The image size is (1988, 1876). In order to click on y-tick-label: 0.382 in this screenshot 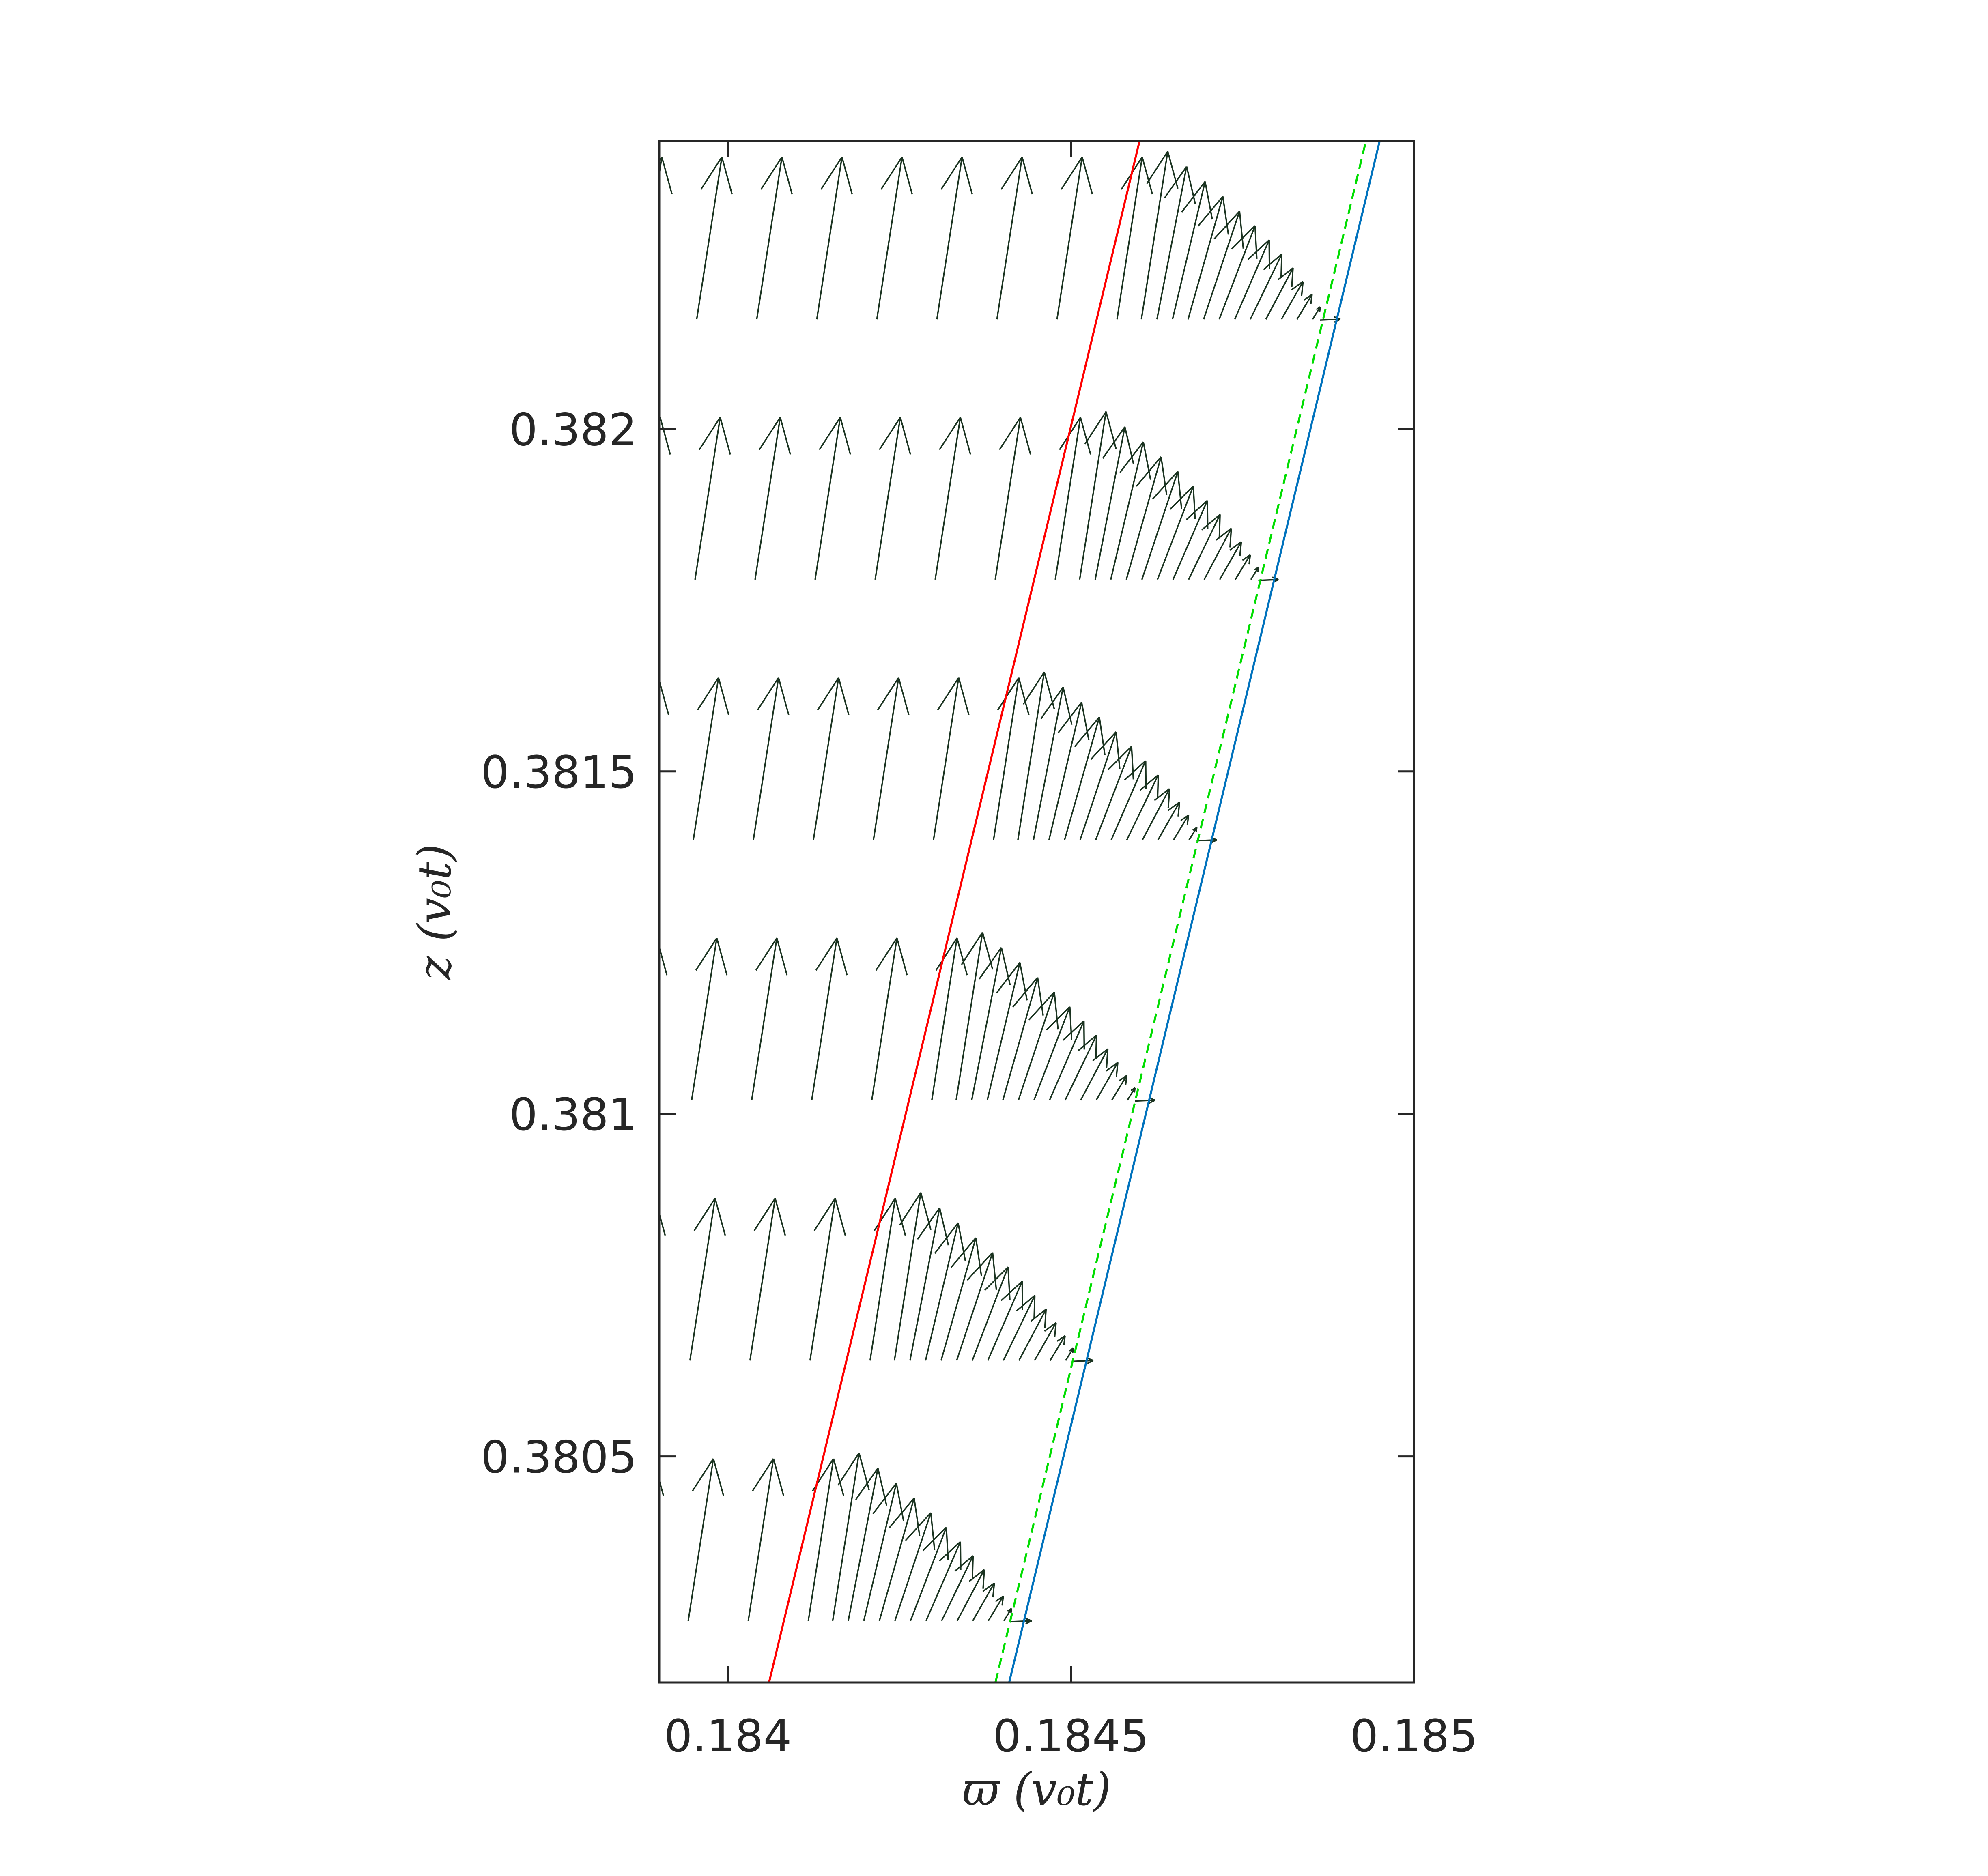, I will do `click(573, 430)`.